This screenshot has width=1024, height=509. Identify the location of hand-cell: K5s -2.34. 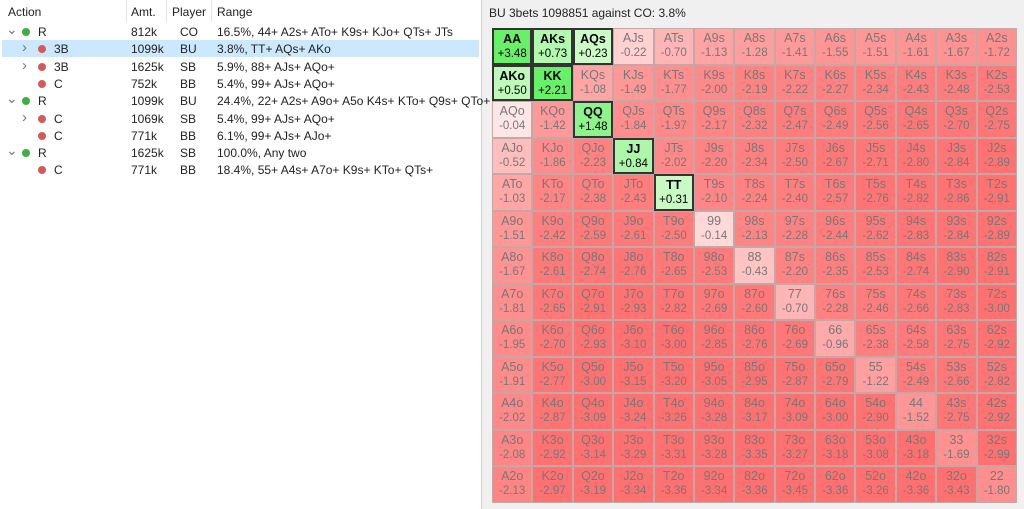
(875, 83).